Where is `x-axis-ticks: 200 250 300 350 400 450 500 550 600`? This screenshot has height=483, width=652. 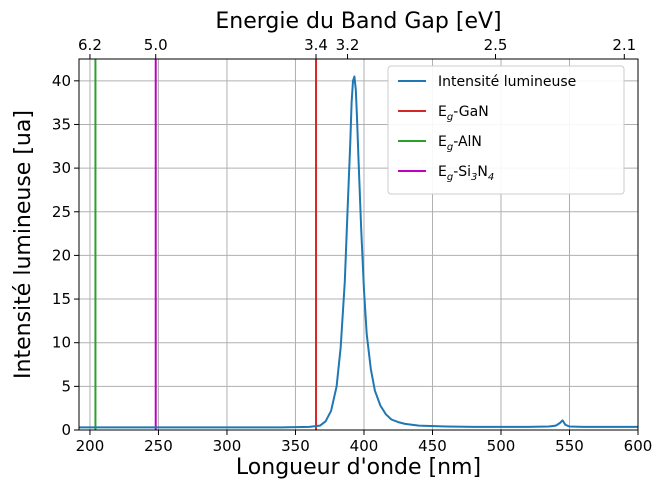 x-axis-ticks: 200 250 300 350 400 450 500 550 600 is located at coordinates (364, 442).